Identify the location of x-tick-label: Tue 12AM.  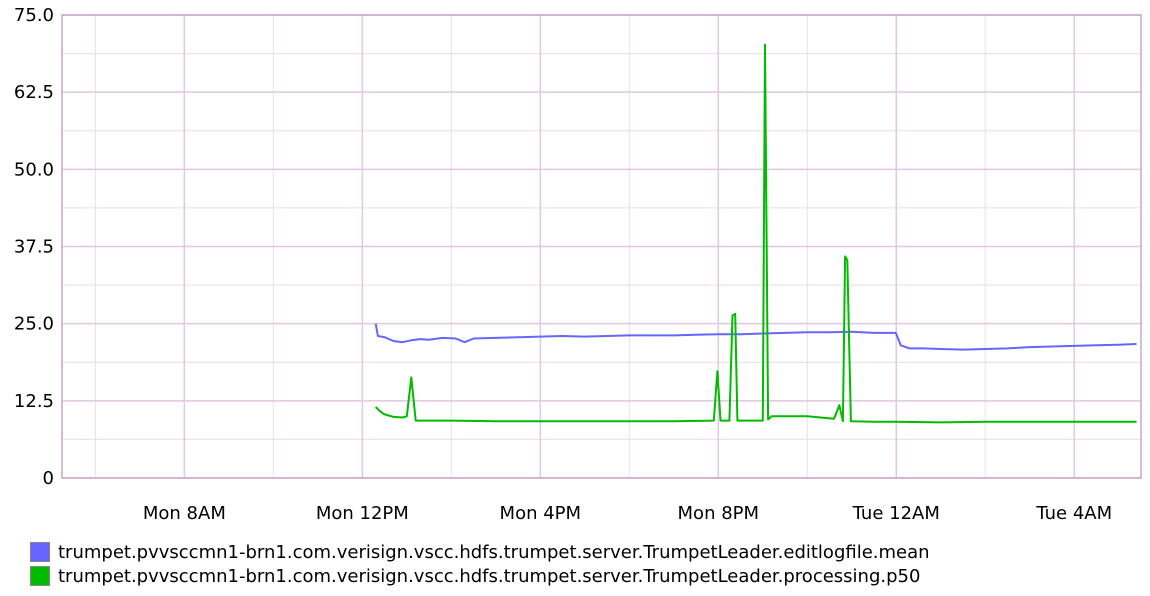
(896, 513).